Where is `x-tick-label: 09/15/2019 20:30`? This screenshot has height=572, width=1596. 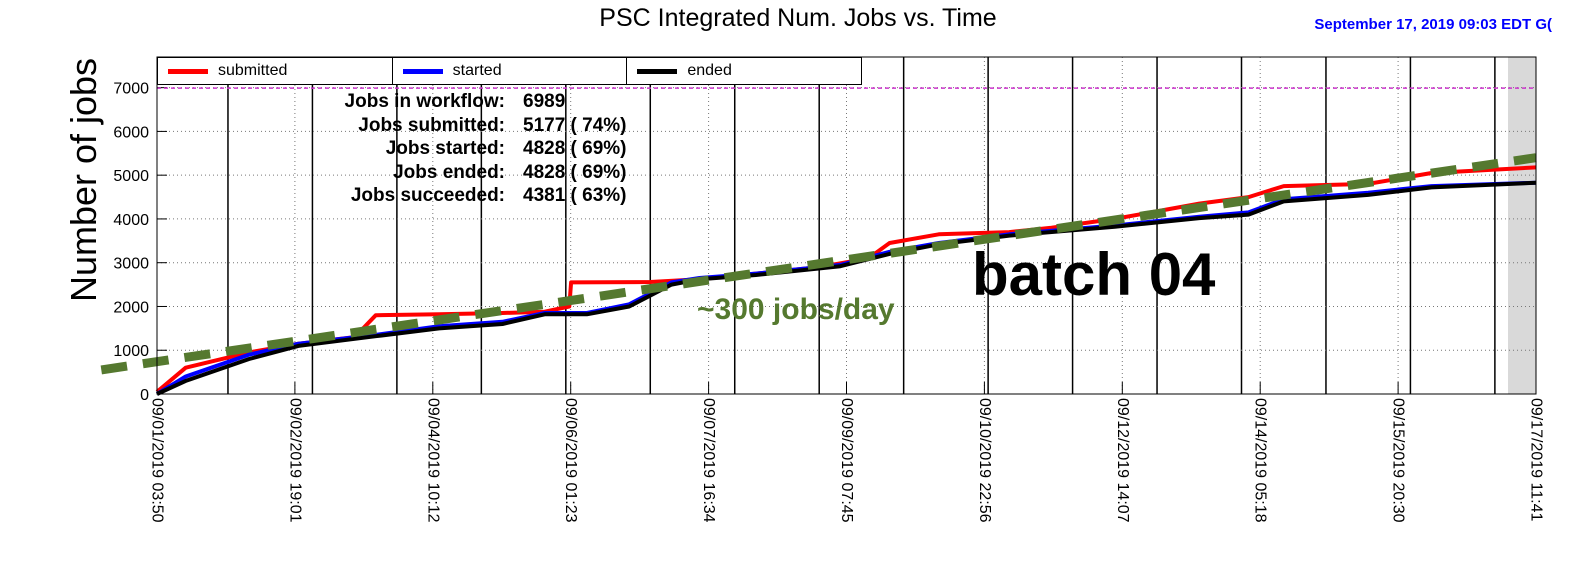
x-tick-label: 09/15/2019 20:30 is located at coordinates (1398, 460).